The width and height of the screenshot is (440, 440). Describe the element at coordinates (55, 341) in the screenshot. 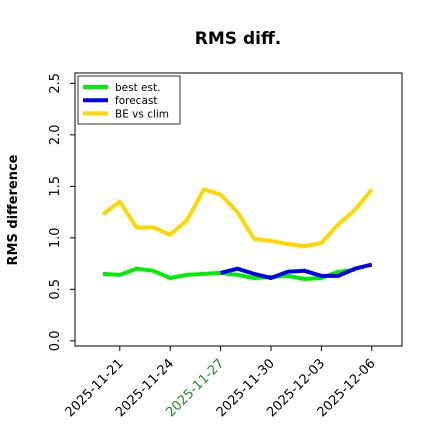

I see `y-tick-label: 0.0` at that location.